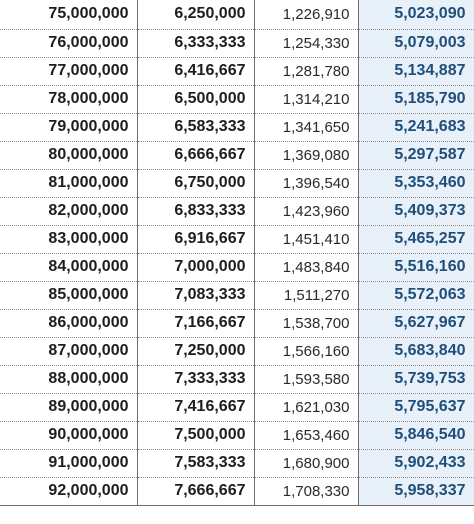 This screenshot has width=474, height=524. Describe the element at coordinates (415, 239) in the screenshot. I see `net-pay-cell: 5,465,257` at that location.